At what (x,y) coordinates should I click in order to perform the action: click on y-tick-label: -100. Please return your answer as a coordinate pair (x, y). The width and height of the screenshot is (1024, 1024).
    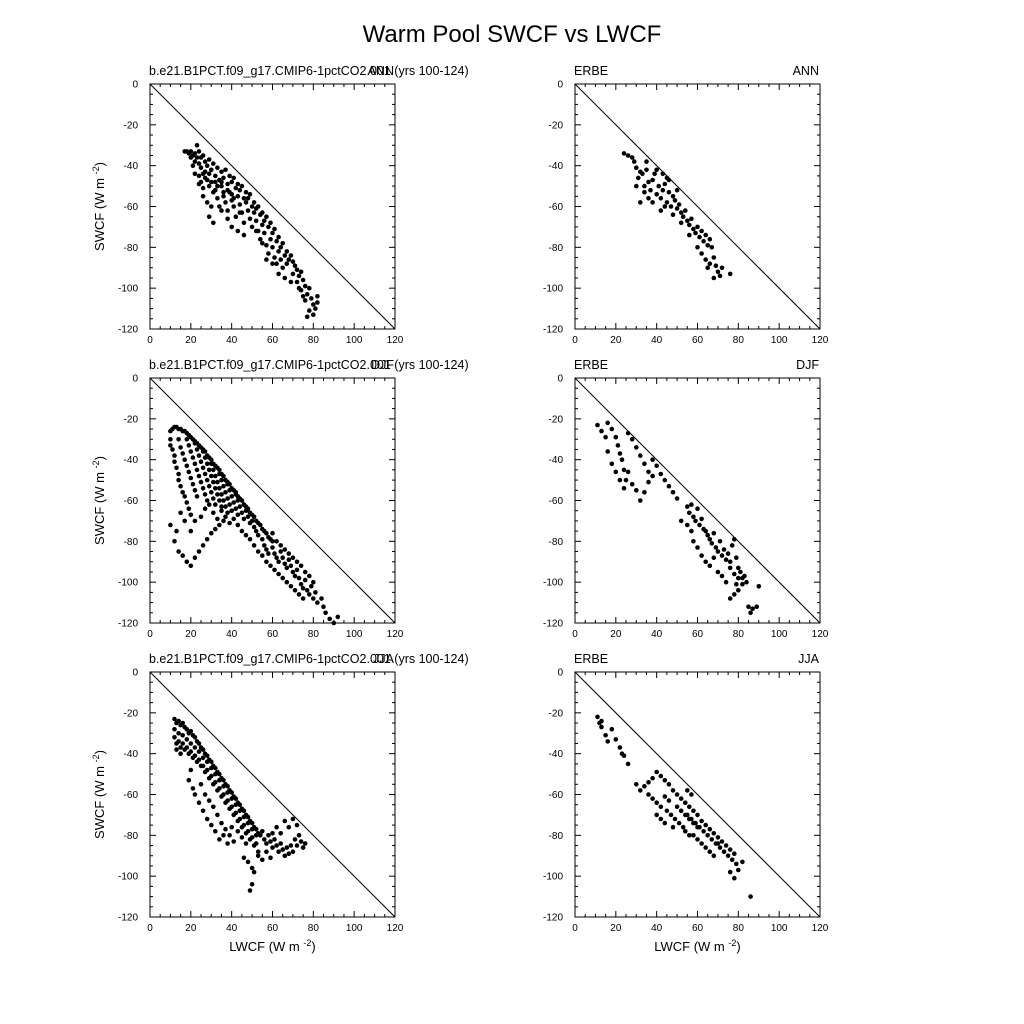
    Looking at the image, I should click on (128, 877).